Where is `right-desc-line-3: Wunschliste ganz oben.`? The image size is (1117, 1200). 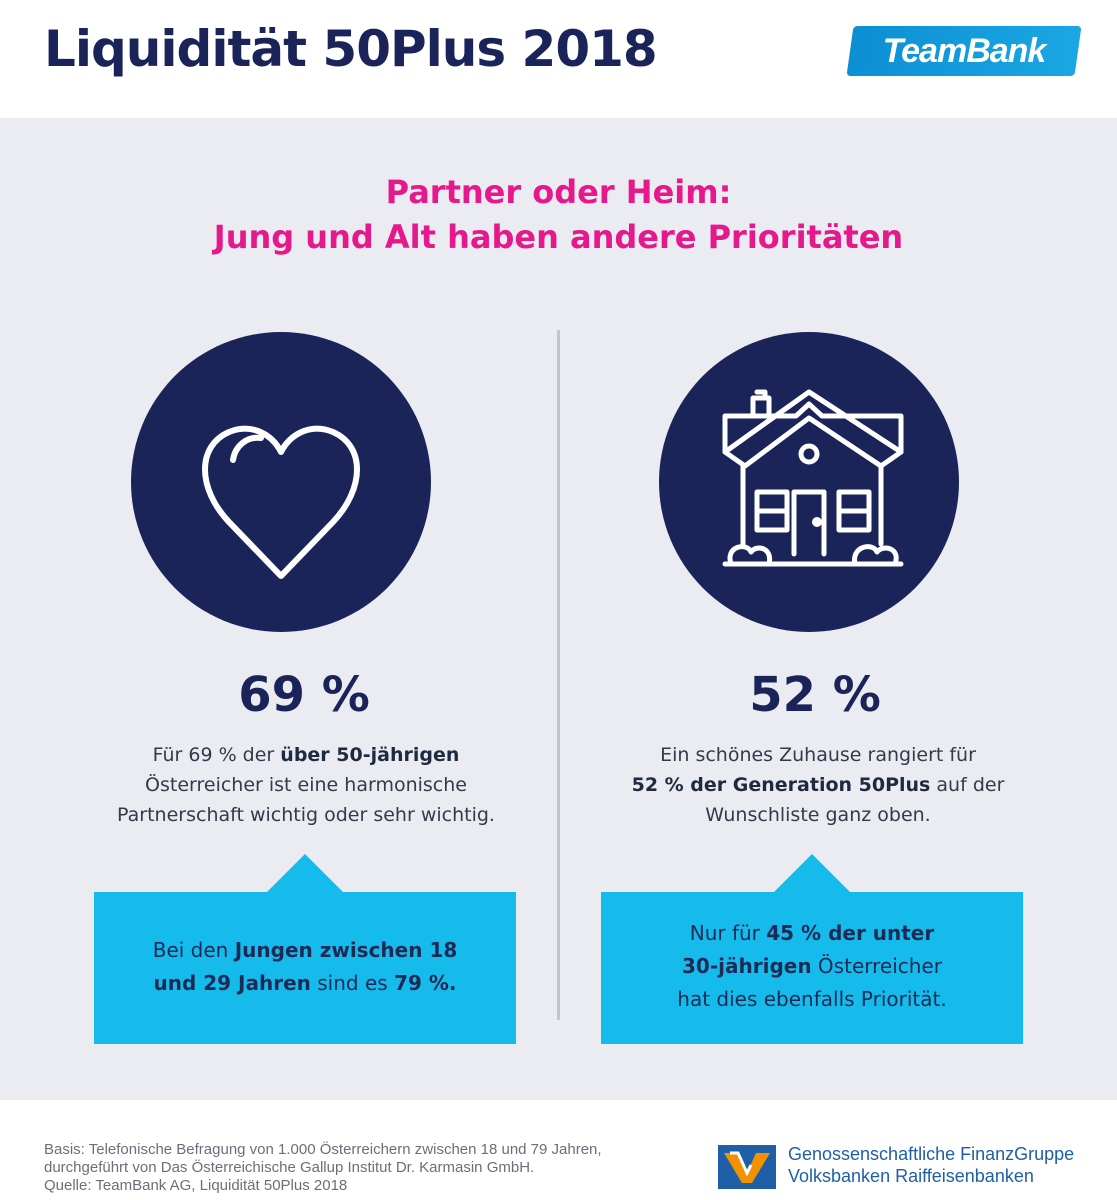 right-desc-line-3: Wunschliste ganz oben. is located at coordinates (818, 815).